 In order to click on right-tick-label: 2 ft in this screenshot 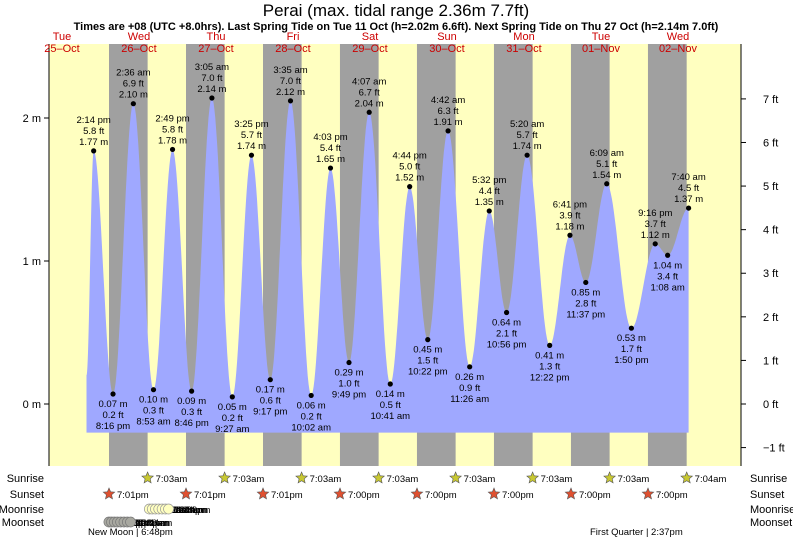, I will do `click(770, 318)`.